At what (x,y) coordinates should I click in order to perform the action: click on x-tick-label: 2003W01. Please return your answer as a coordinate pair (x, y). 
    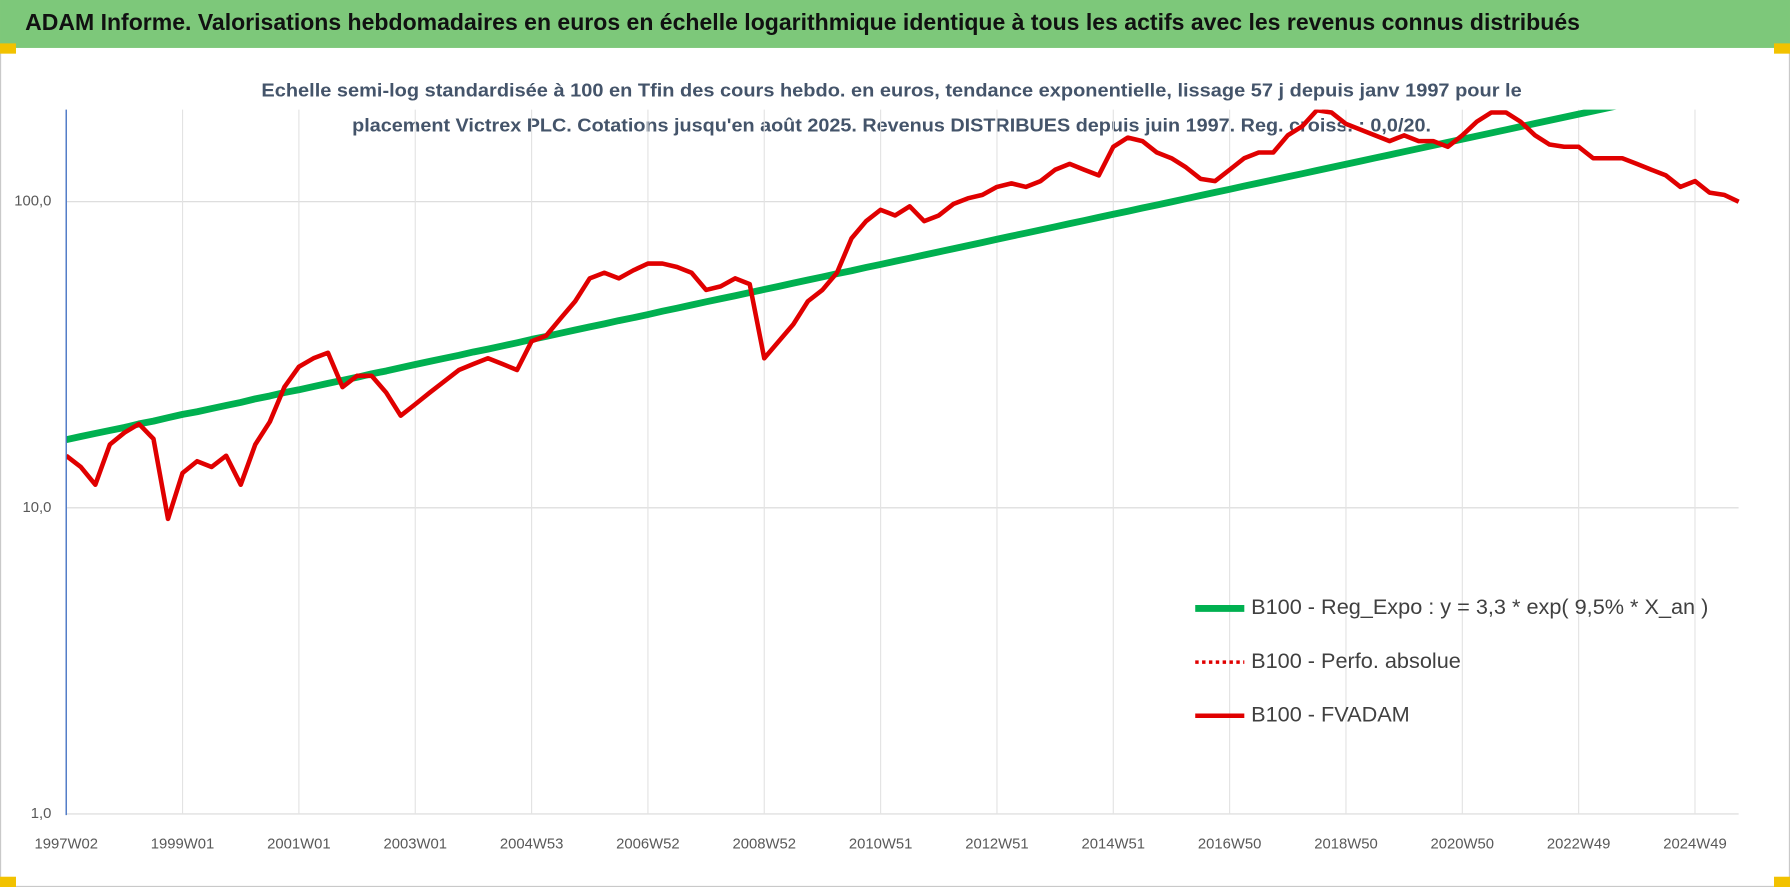
    Looking at the image, I should click on (415, 845).